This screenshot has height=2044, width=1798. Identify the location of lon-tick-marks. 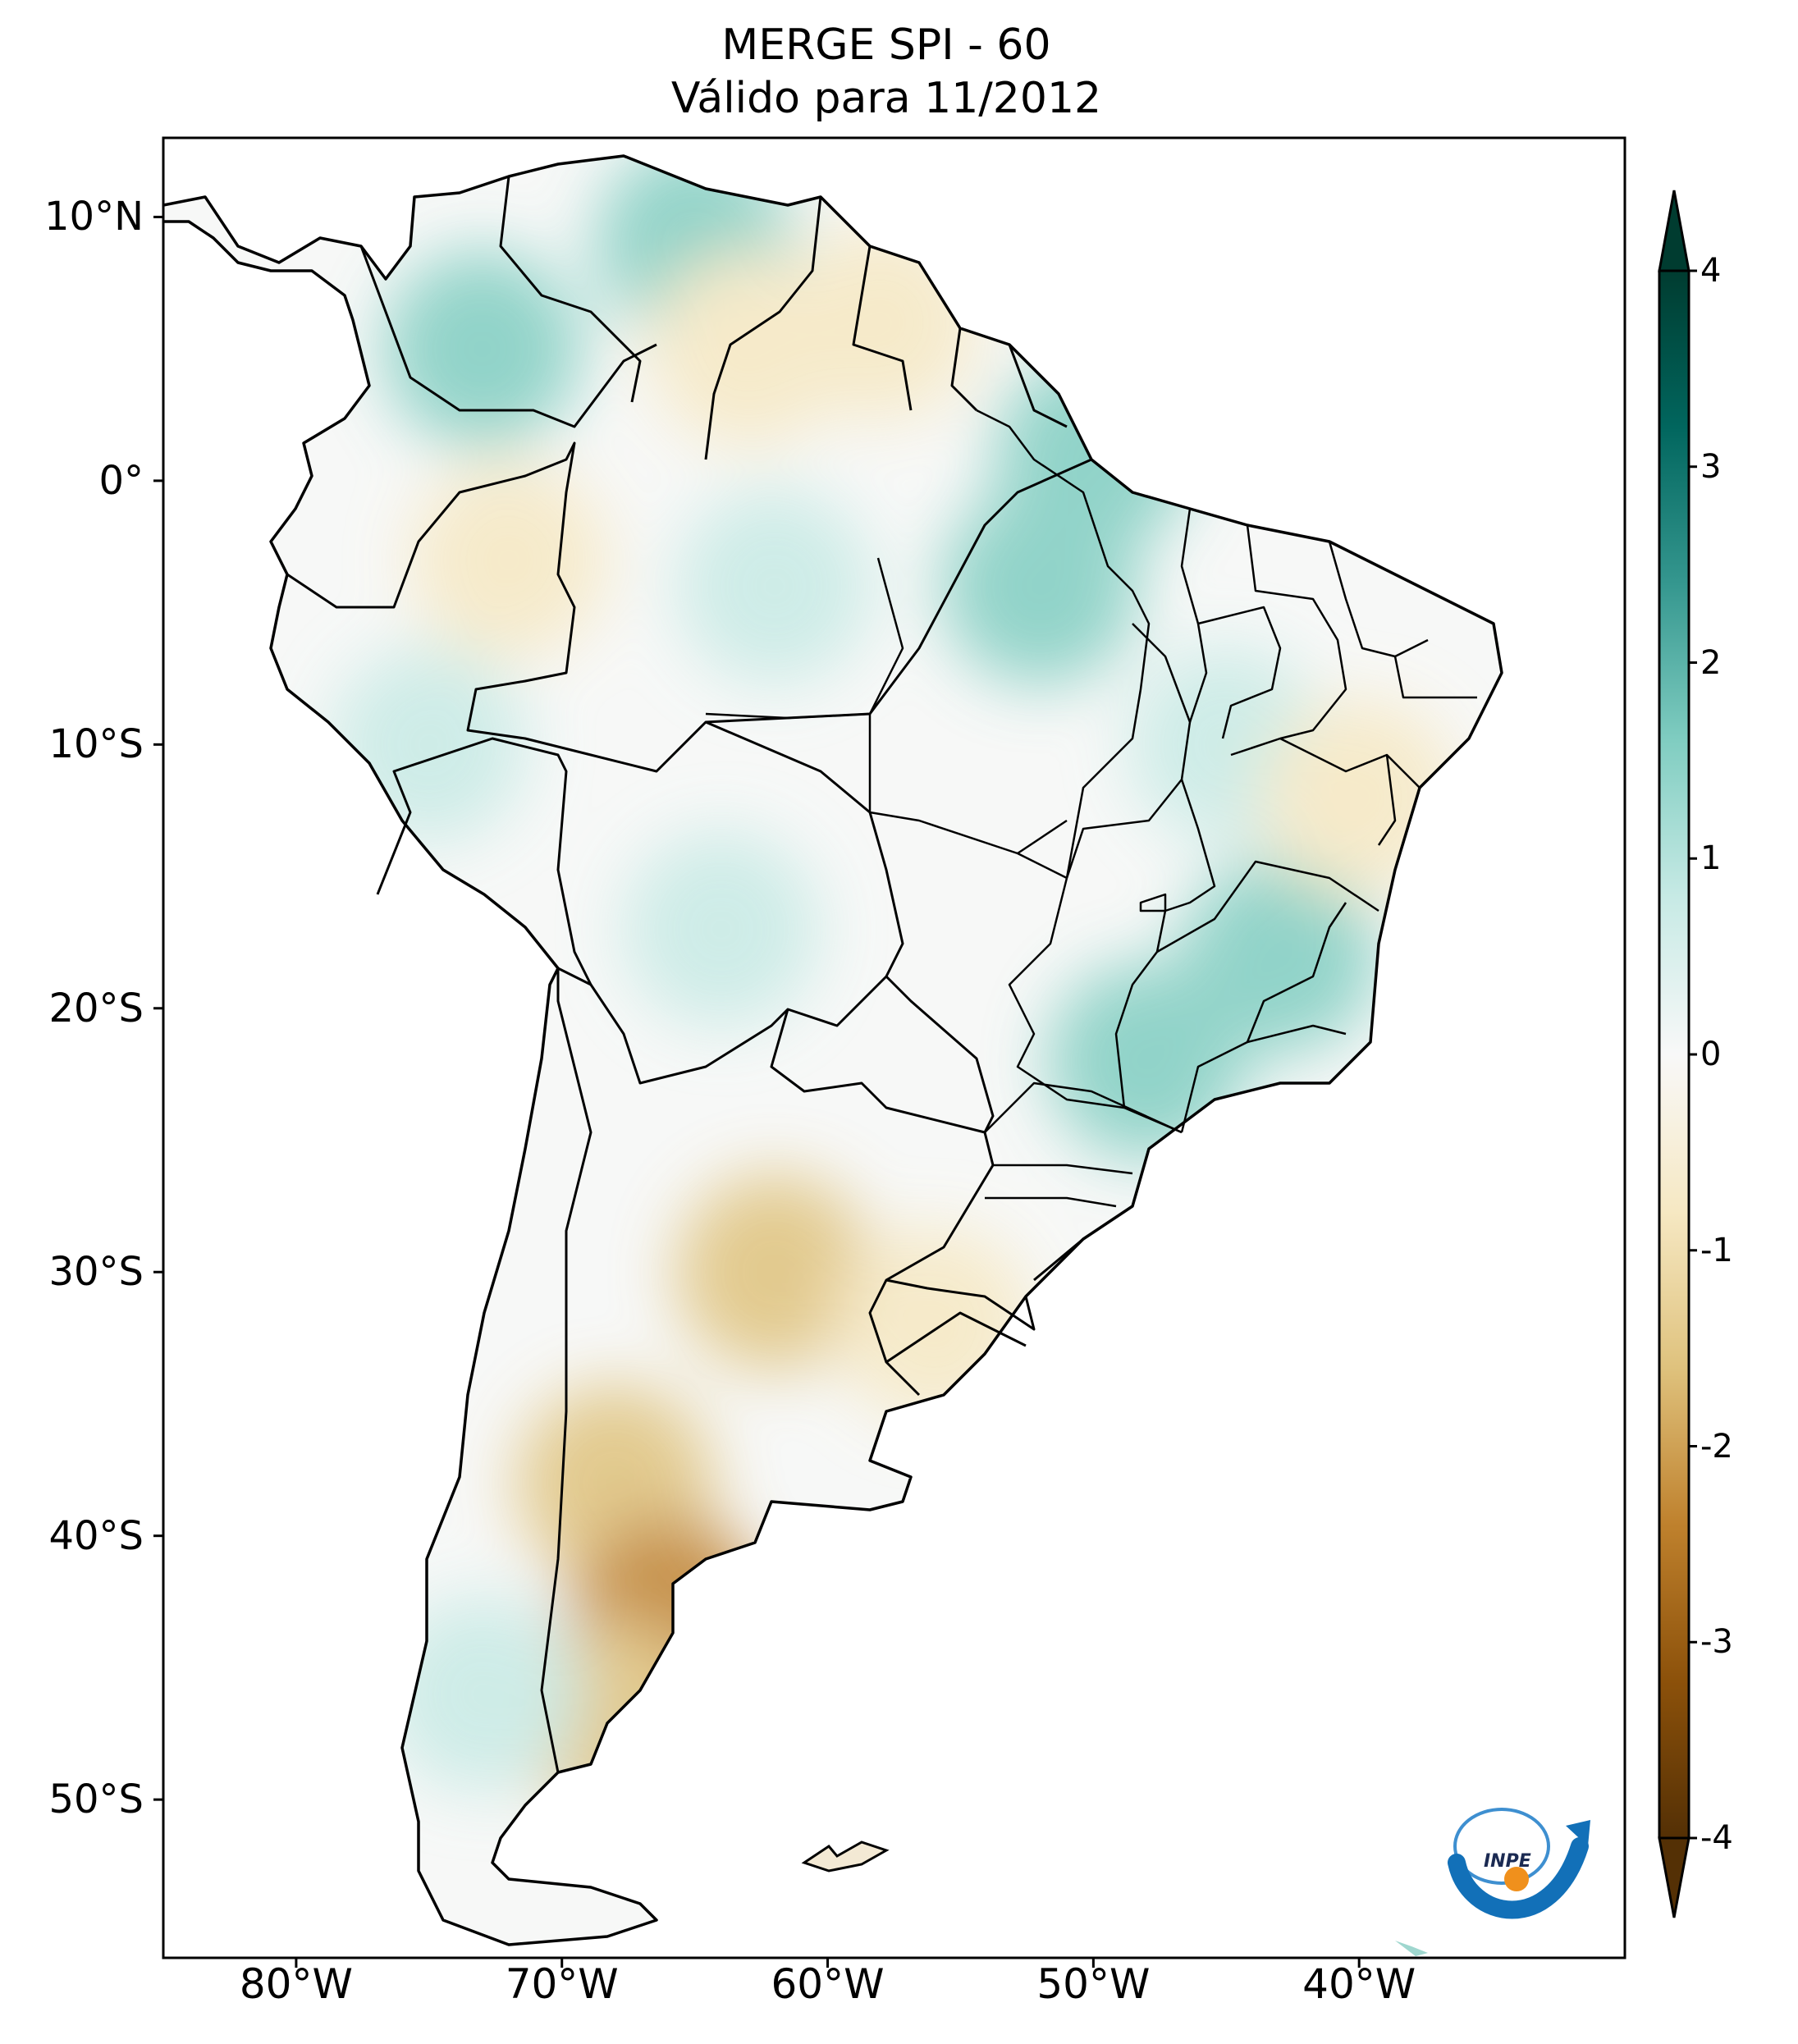
(828, 1963).